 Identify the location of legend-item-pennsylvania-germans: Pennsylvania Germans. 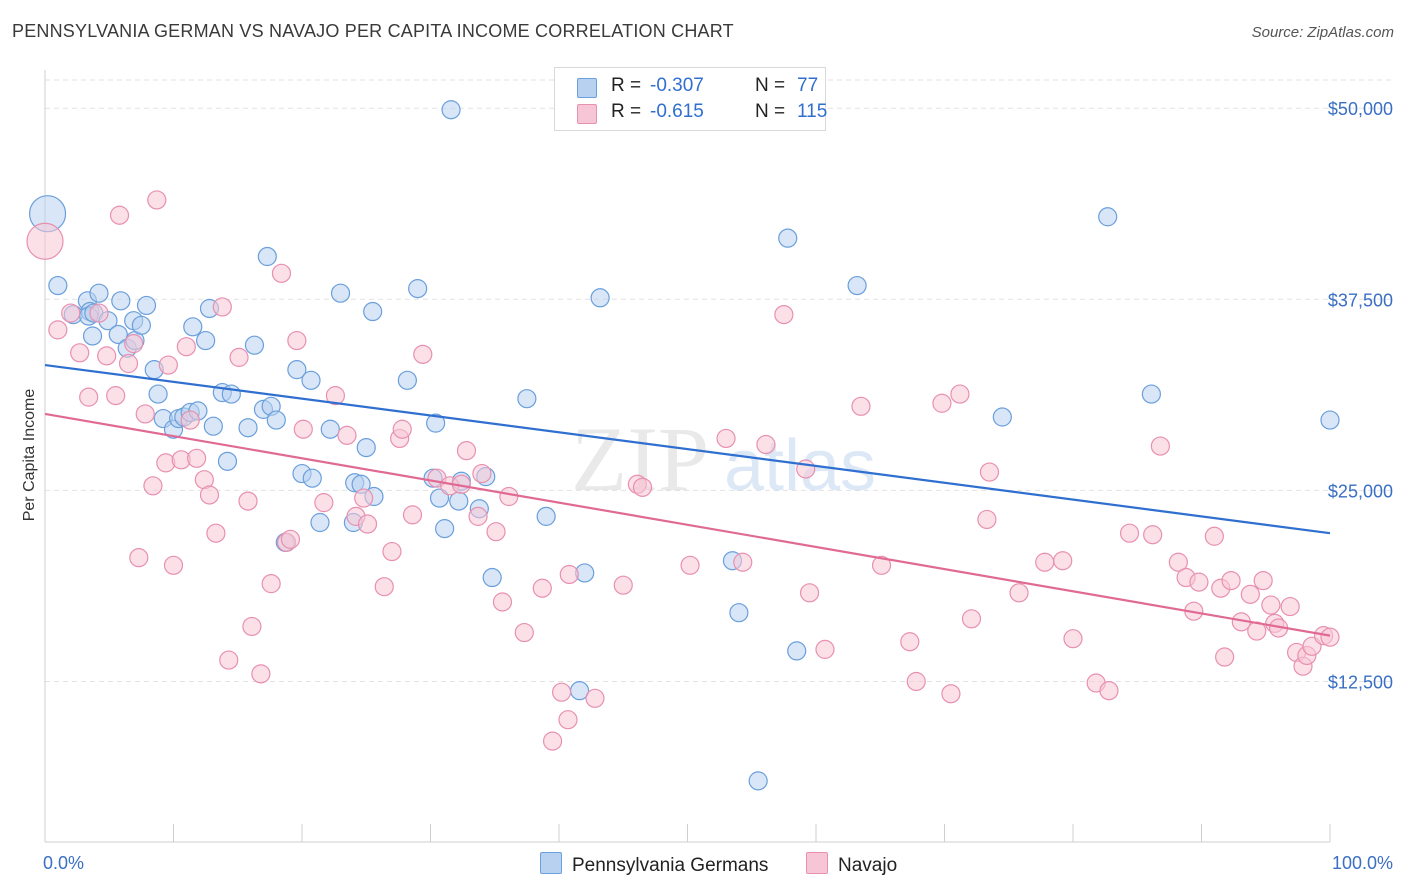
(654, 864).